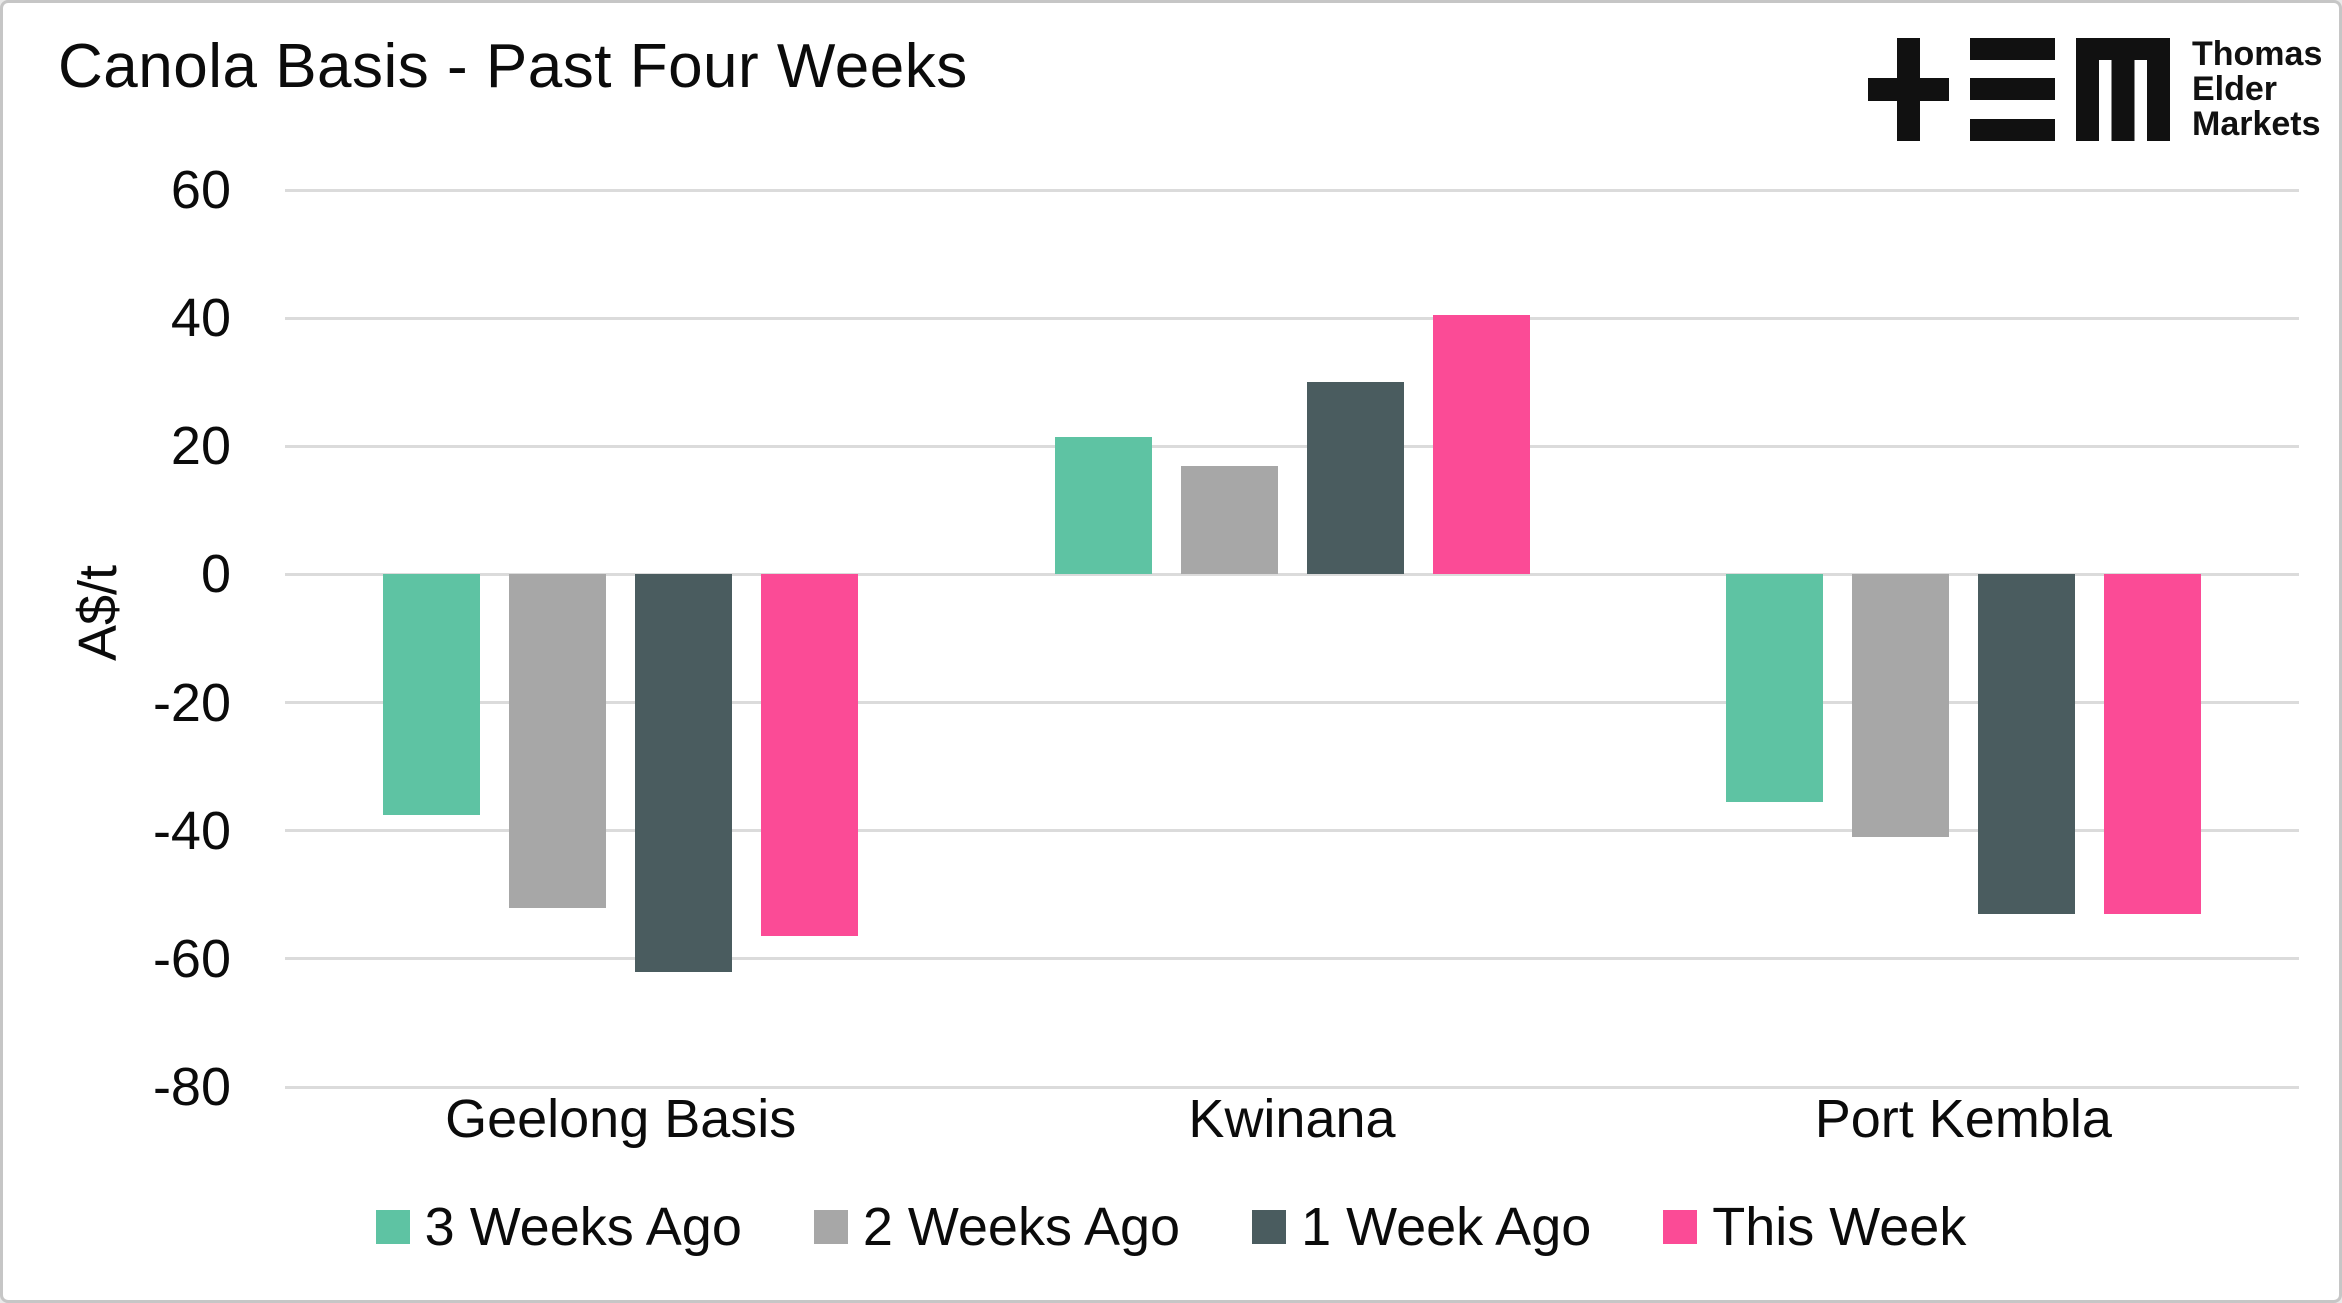 Image resolution: width=2342 pixels, height=1303 pixels. I want to click on logo-text-line: Elder, so click(2235, 89).